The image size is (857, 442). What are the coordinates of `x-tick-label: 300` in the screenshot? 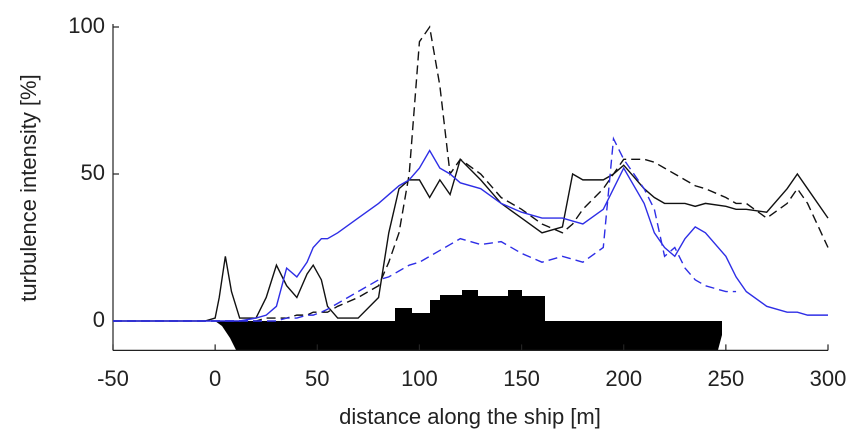 It's located at (828, 378).